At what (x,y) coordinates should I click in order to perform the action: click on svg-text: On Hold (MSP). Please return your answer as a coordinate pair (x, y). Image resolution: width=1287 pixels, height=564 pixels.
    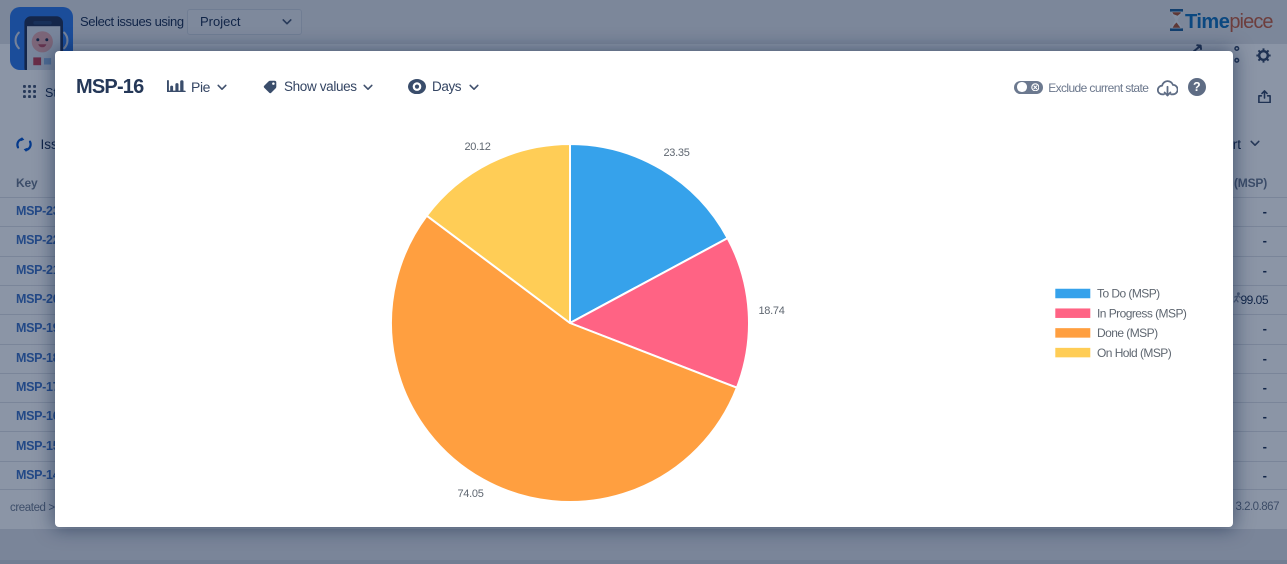
    Looking at the image, I should click on (1134, 353).